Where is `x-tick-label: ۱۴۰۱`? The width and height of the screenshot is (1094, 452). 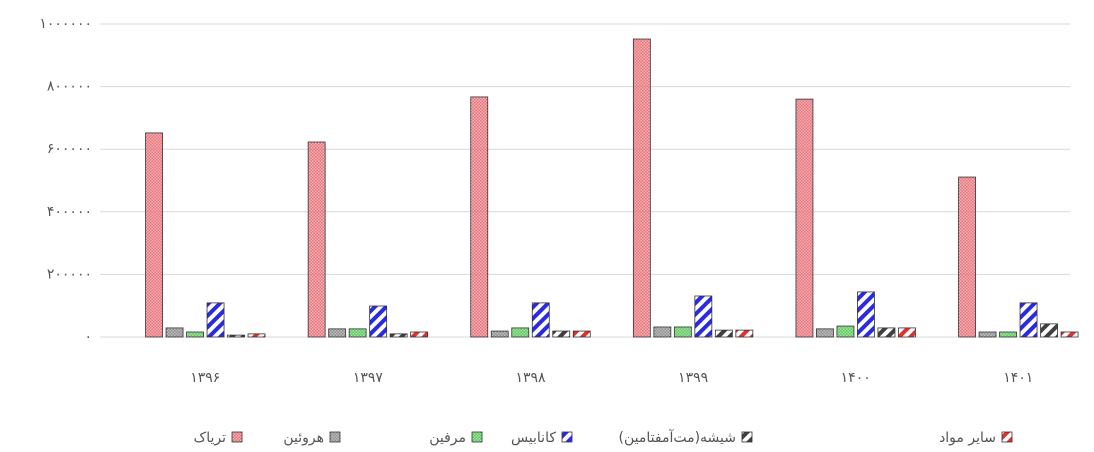
x-tick-label: ۱۴۰۱ is located at coordinates (1018, 378).